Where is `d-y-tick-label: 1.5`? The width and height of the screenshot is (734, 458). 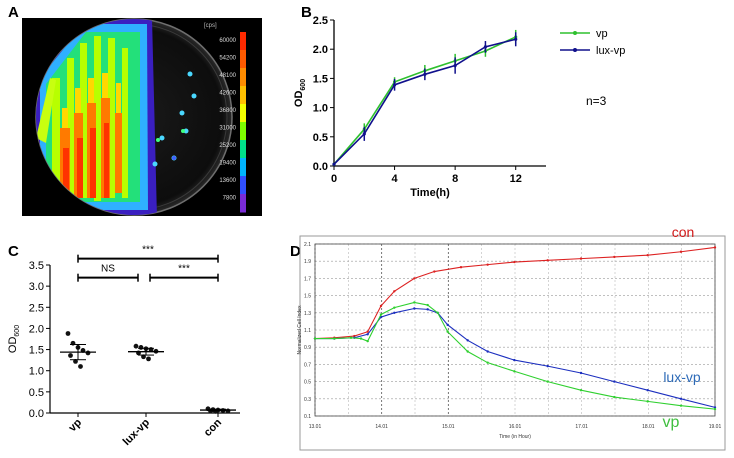 d-y-tick-label: 1.5 is located at coordinates (307, 297).